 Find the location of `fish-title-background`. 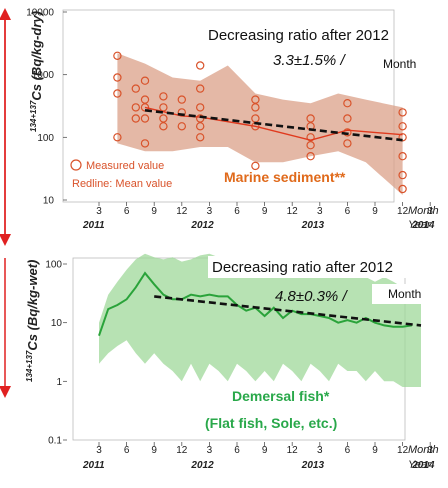

fish-title-background is located at coordinates (311, 267).